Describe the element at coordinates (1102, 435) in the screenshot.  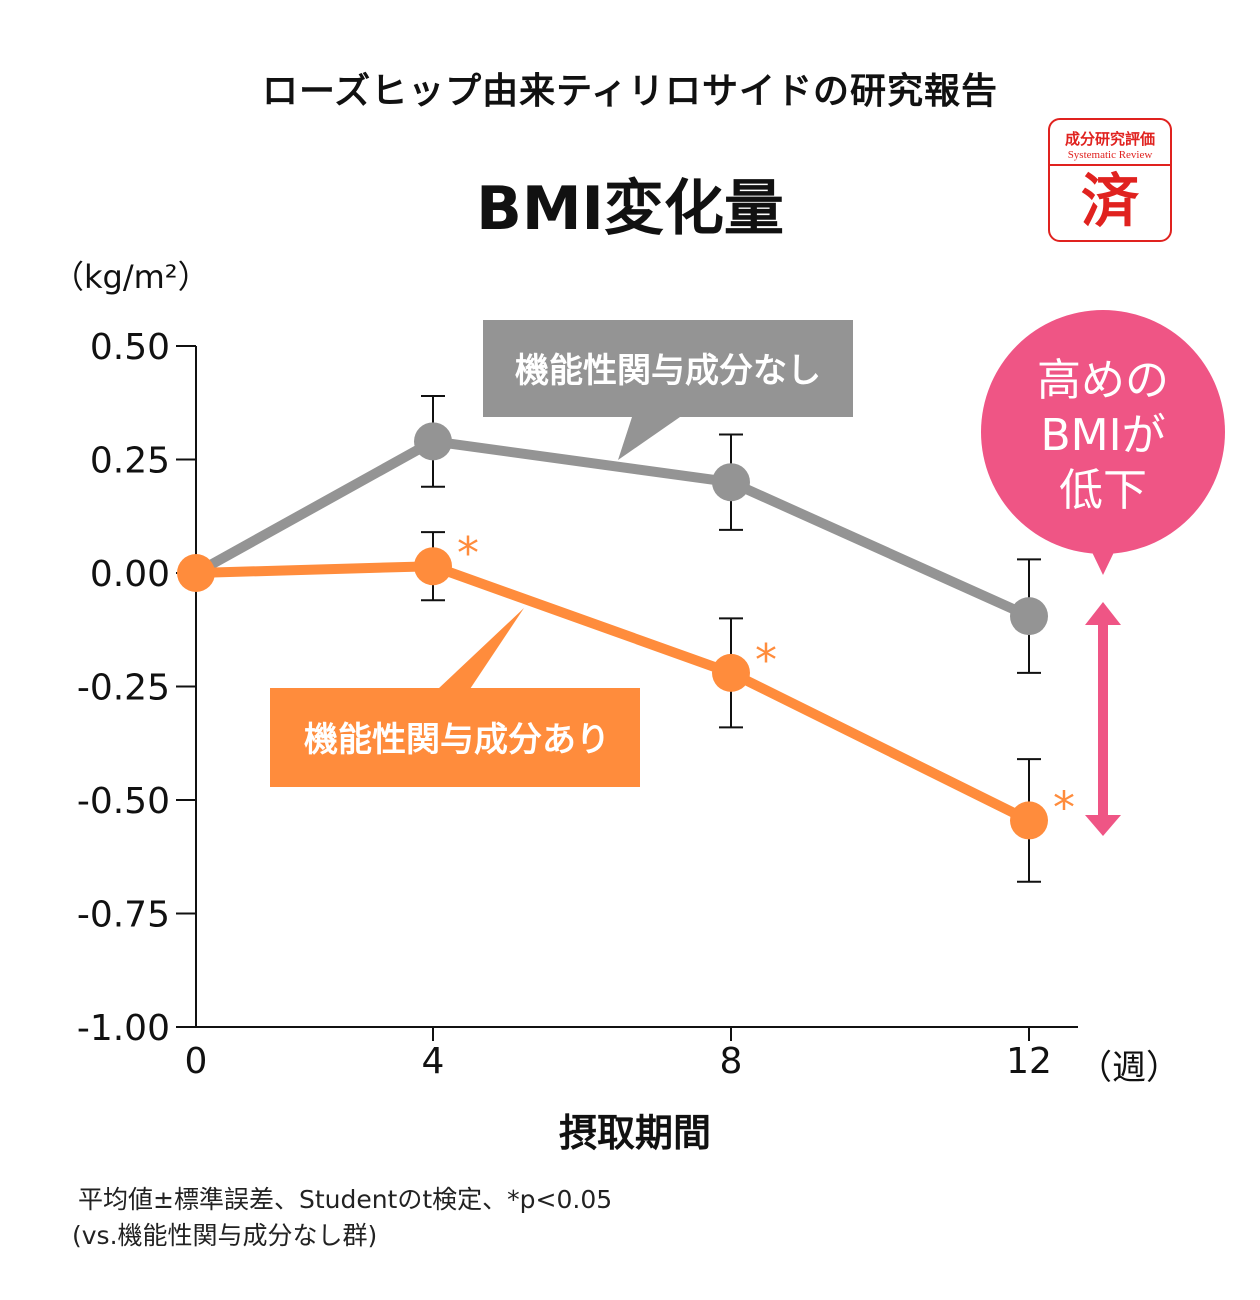
I see `callout-text-line: BMIが` at that location.